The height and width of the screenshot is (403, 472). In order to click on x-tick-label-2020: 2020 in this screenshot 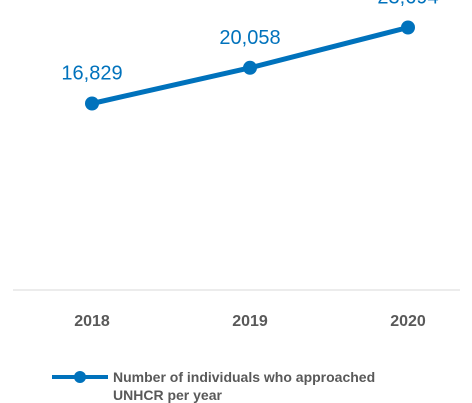, I will do `click(408, 321)`.